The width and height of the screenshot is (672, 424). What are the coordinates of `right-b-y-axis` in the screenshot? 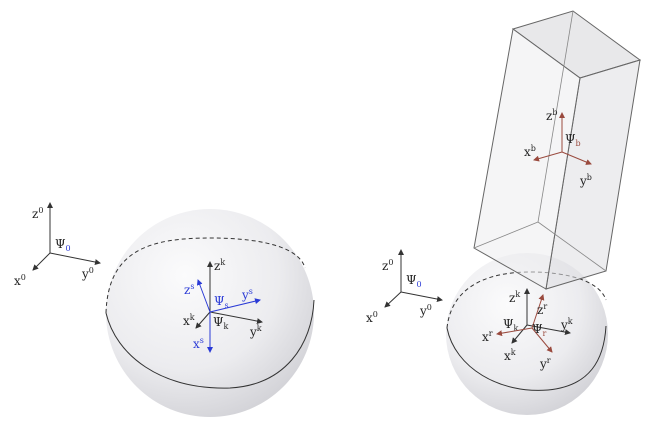 It's located at (576, 158).